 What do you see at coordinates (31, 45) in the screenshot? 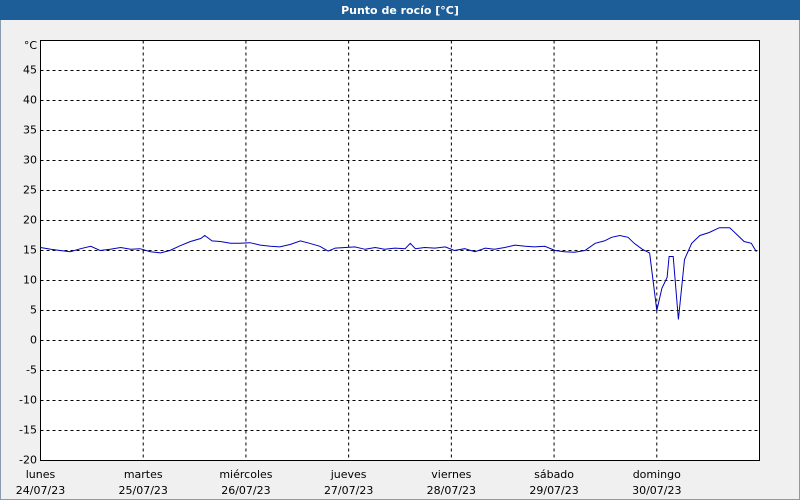
I see `y-unit: °C` at bounding box center [31, 45].